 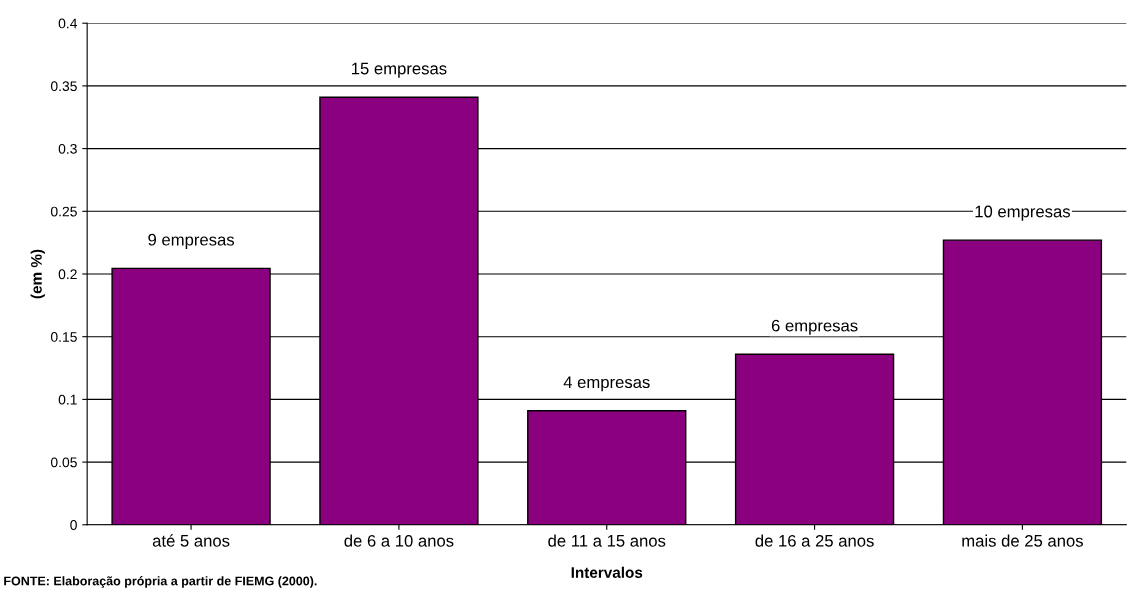 What do you see at coordinates (1022, 213) in the screenshot?
I see `annotation: 10 empresas` at bounding box center [1022, 213].